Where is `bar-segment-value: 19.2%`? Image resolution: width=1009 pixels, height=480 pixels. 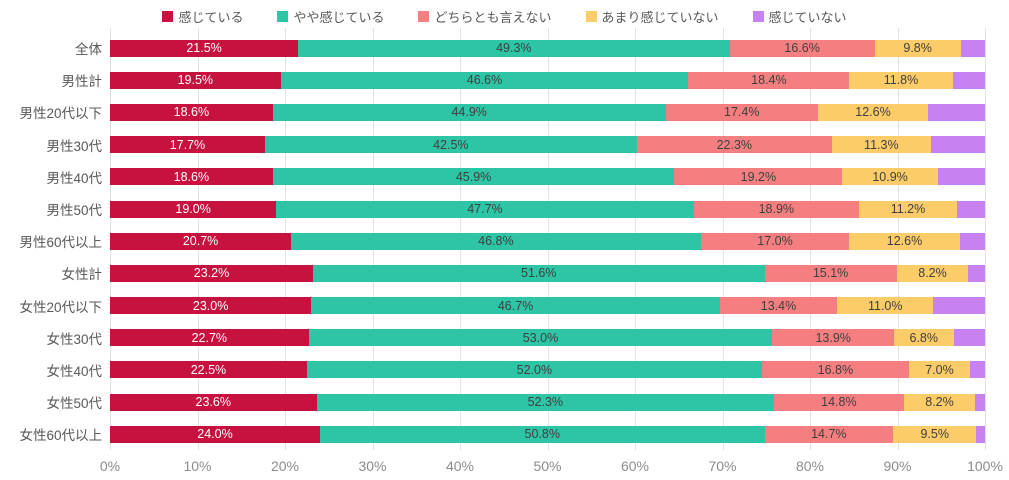 bar-segment-value: 19.2% is located at coordinates (758, 176).